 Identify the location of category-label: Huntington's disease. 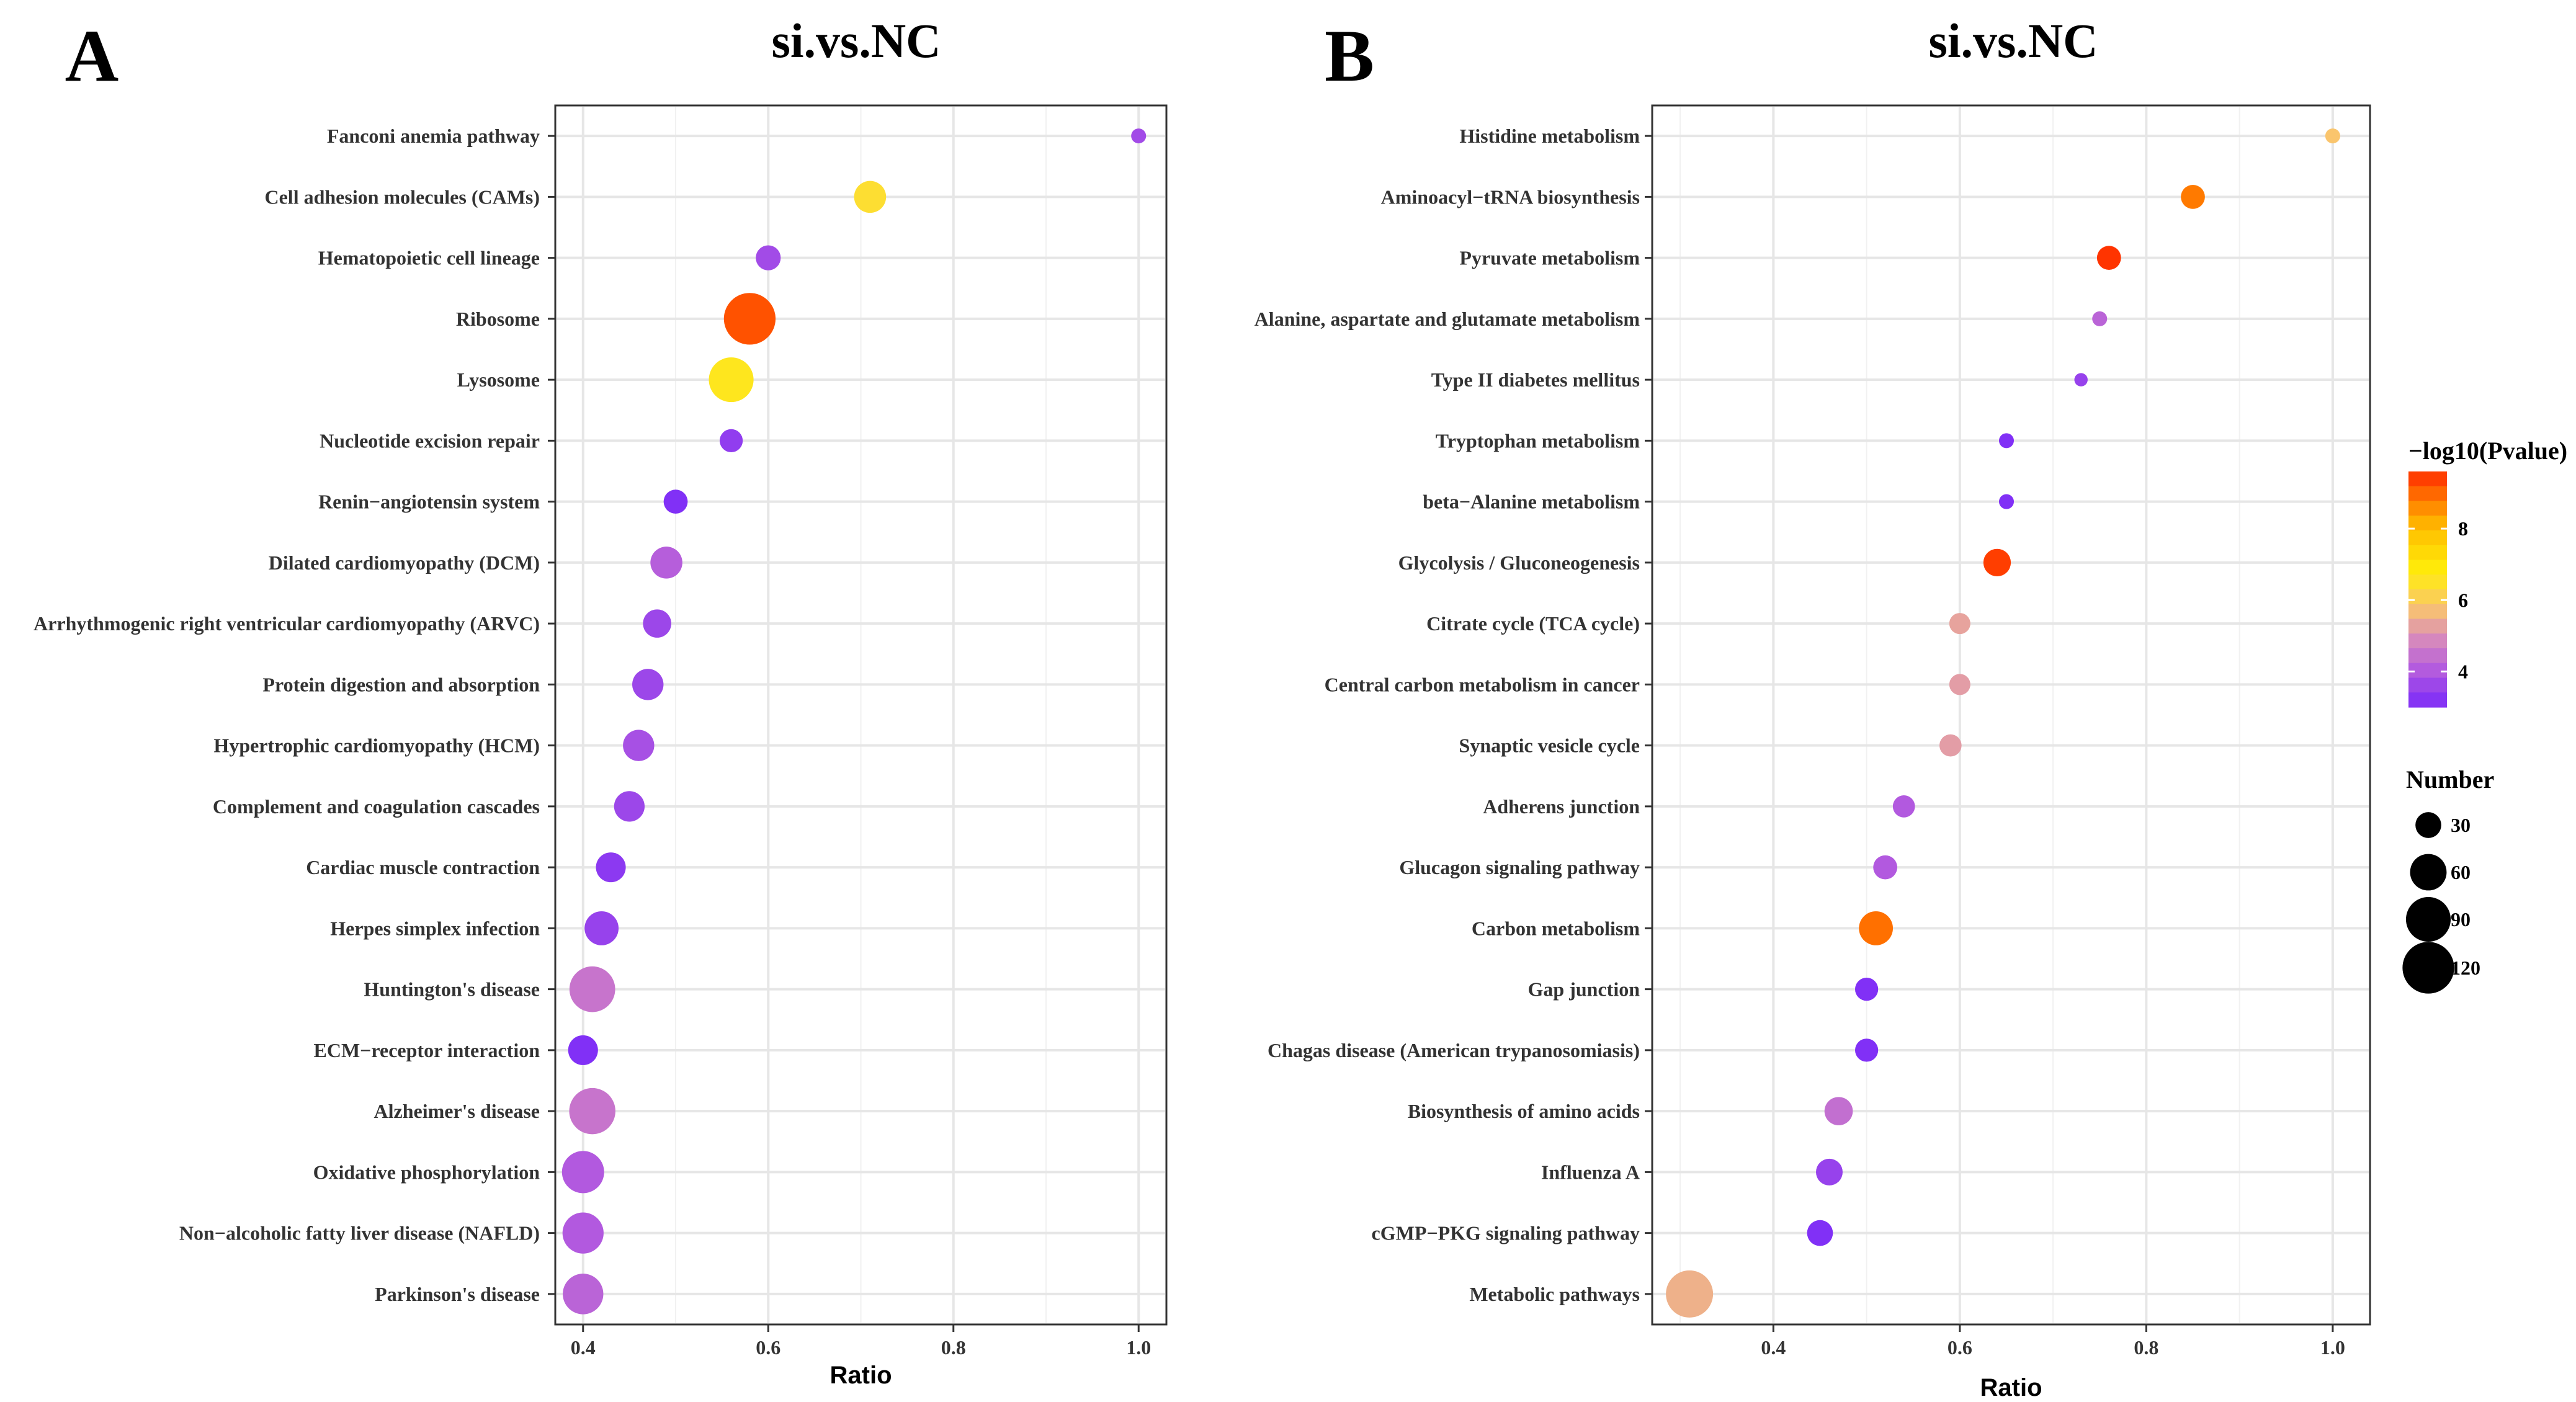
(452, 990).